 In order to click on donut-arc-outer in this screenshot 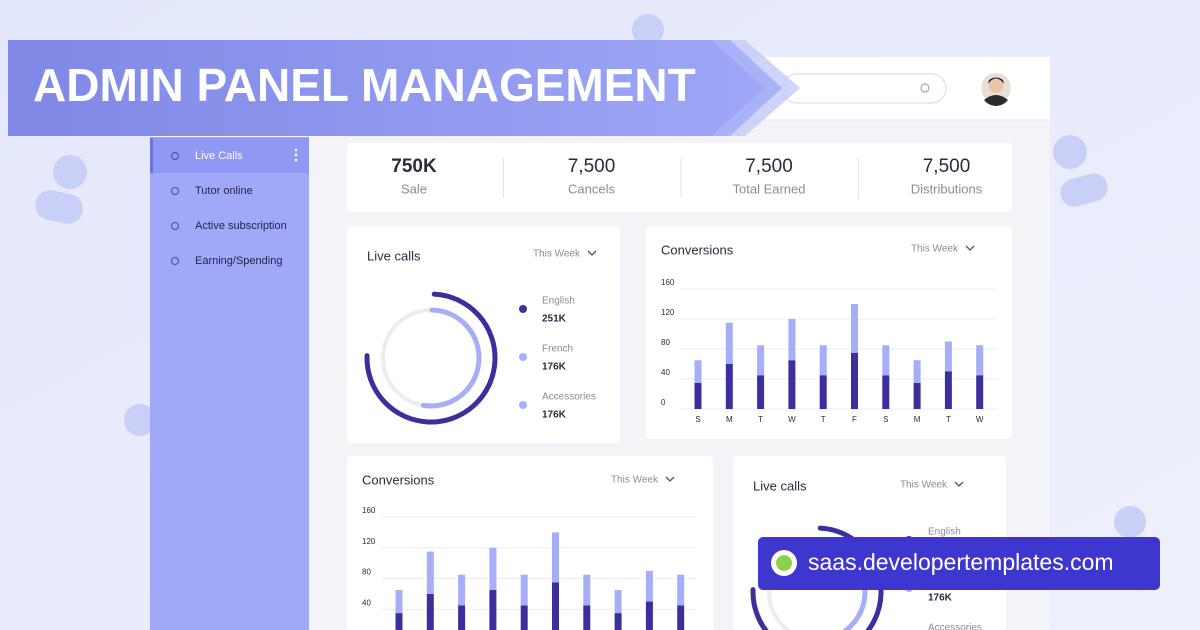, I will do `click(431, 358)`.